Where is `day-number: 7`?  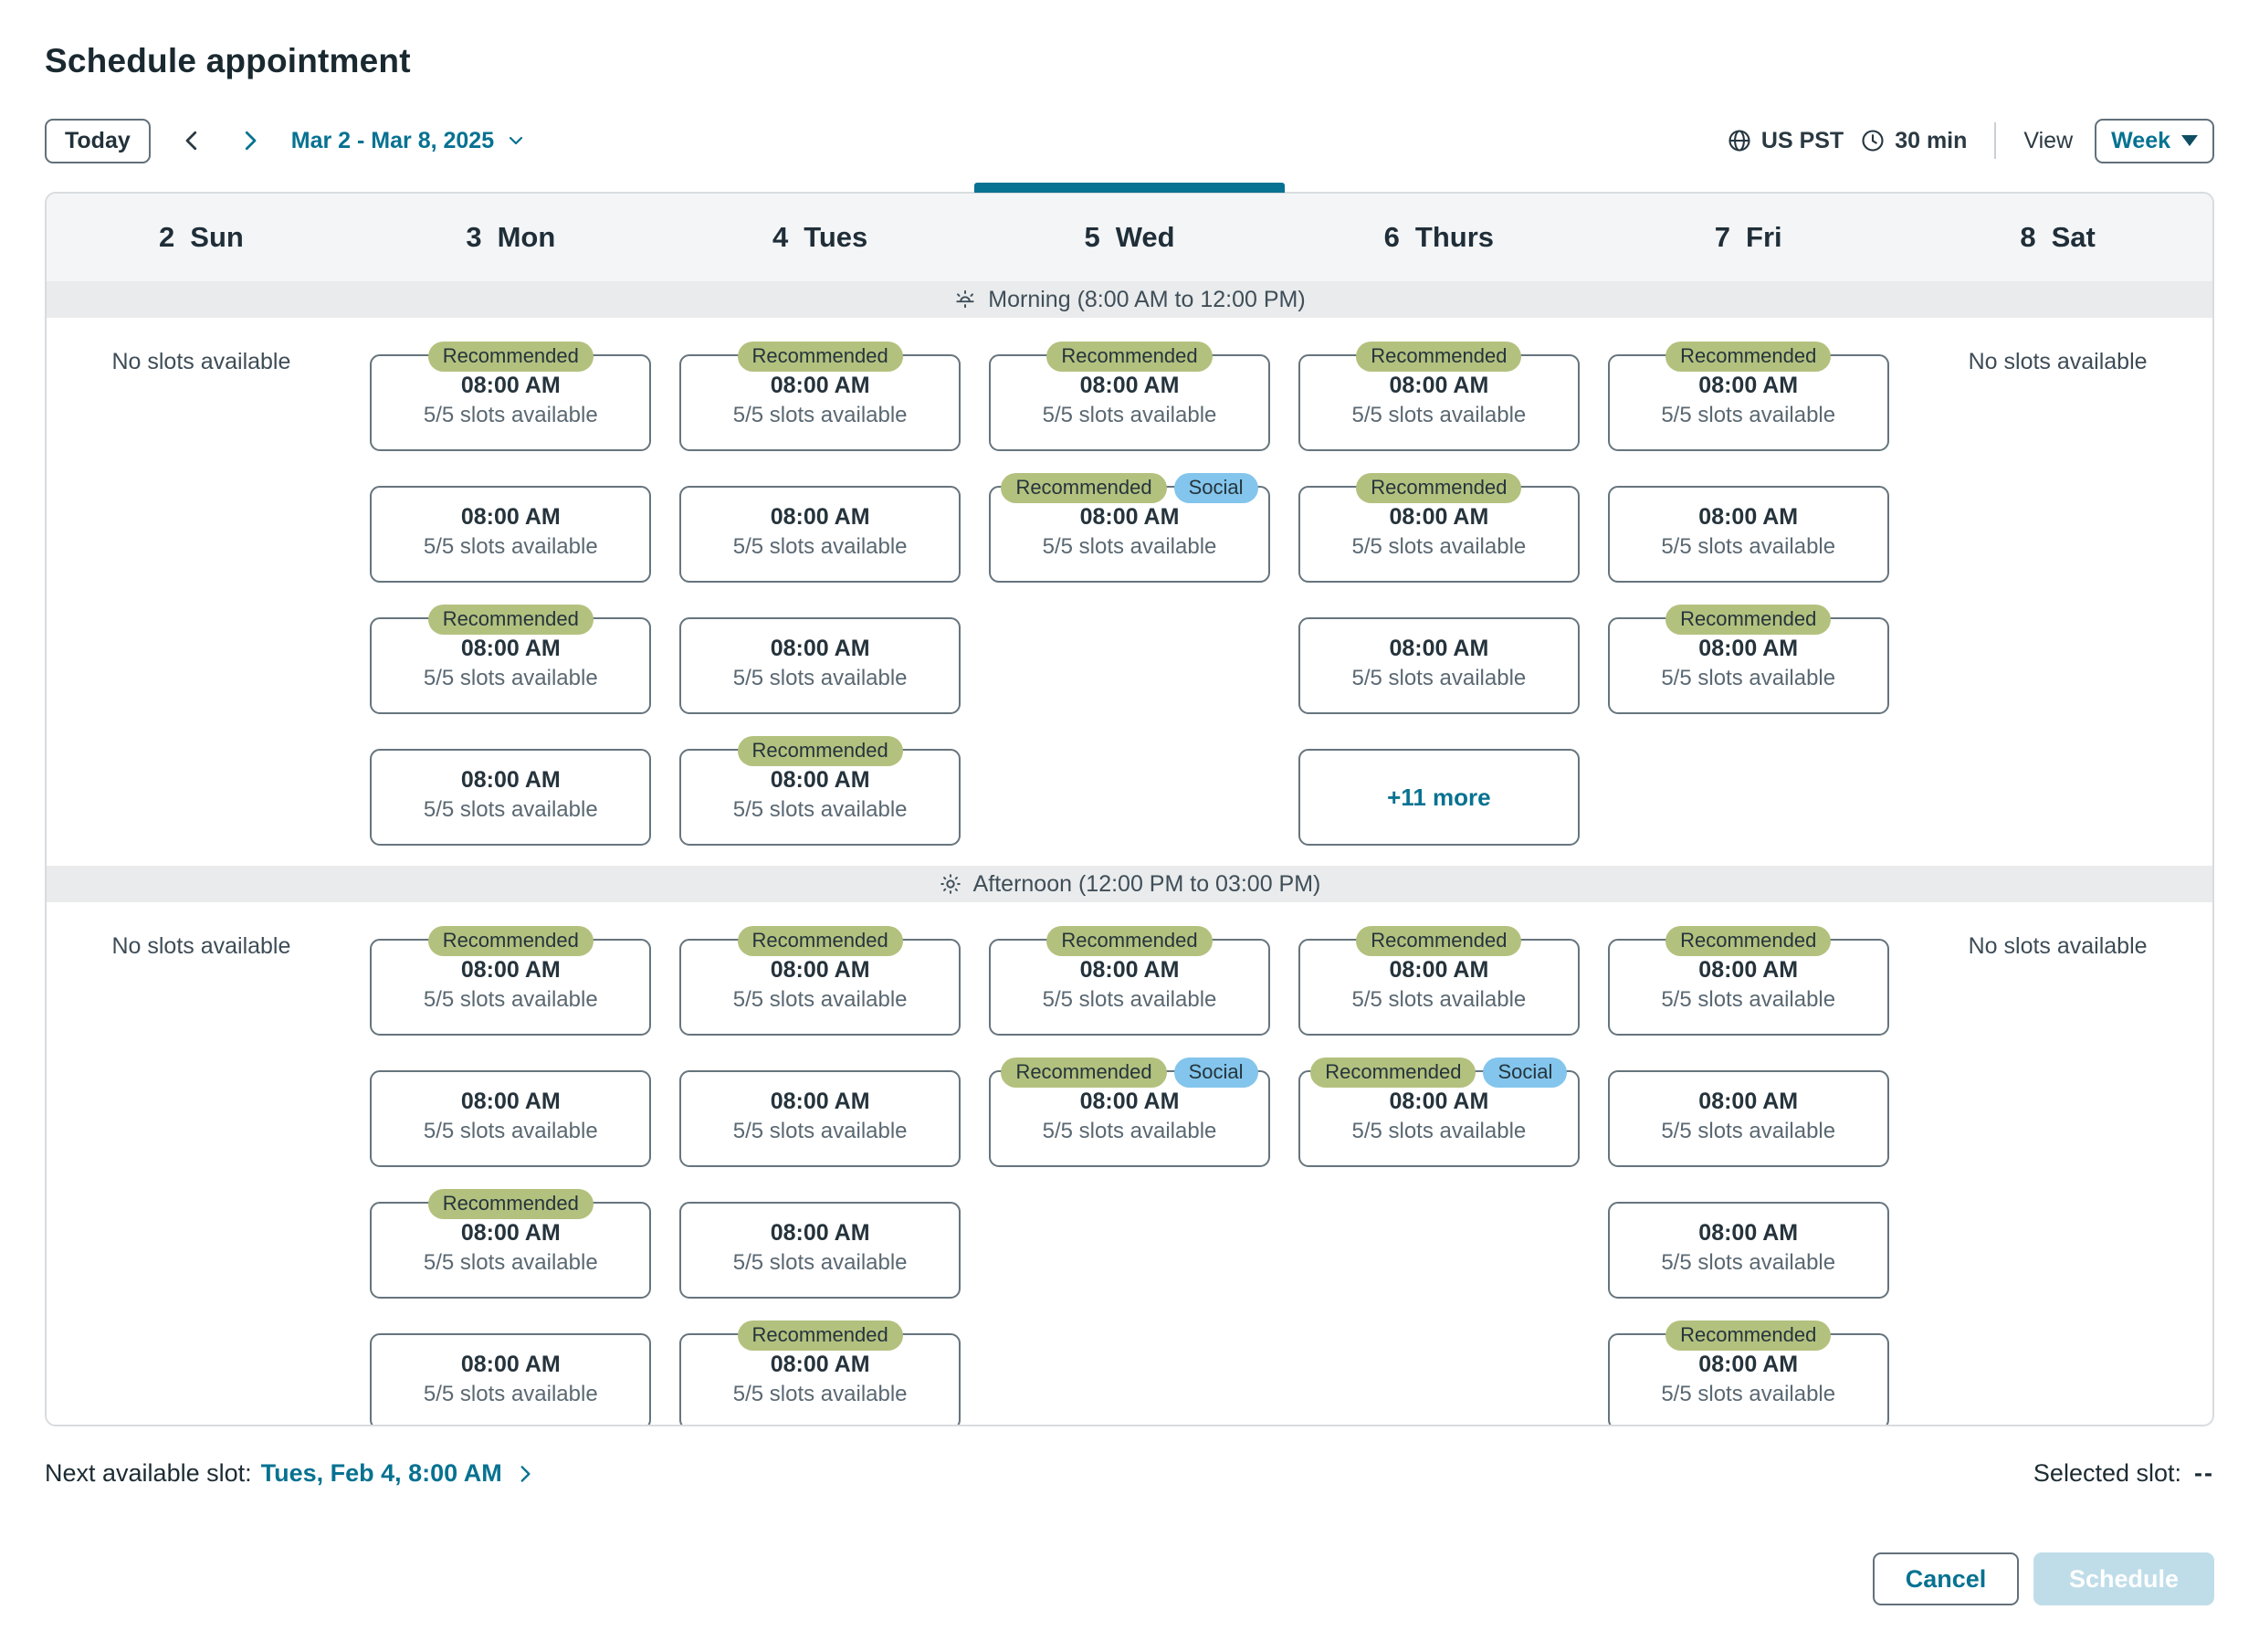 day-number: 7 is located at coordinates (1723, 237).